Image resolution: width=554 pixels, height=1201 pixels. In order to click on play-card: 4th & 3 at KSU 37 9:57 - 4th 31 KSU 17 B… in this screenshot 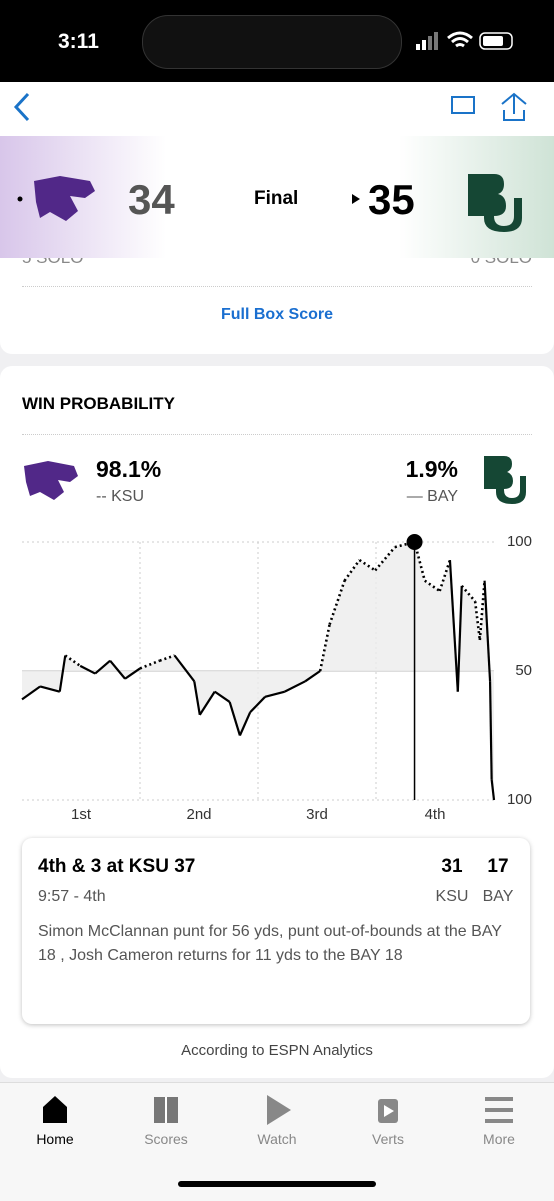, I will do `click(276, 931)`.